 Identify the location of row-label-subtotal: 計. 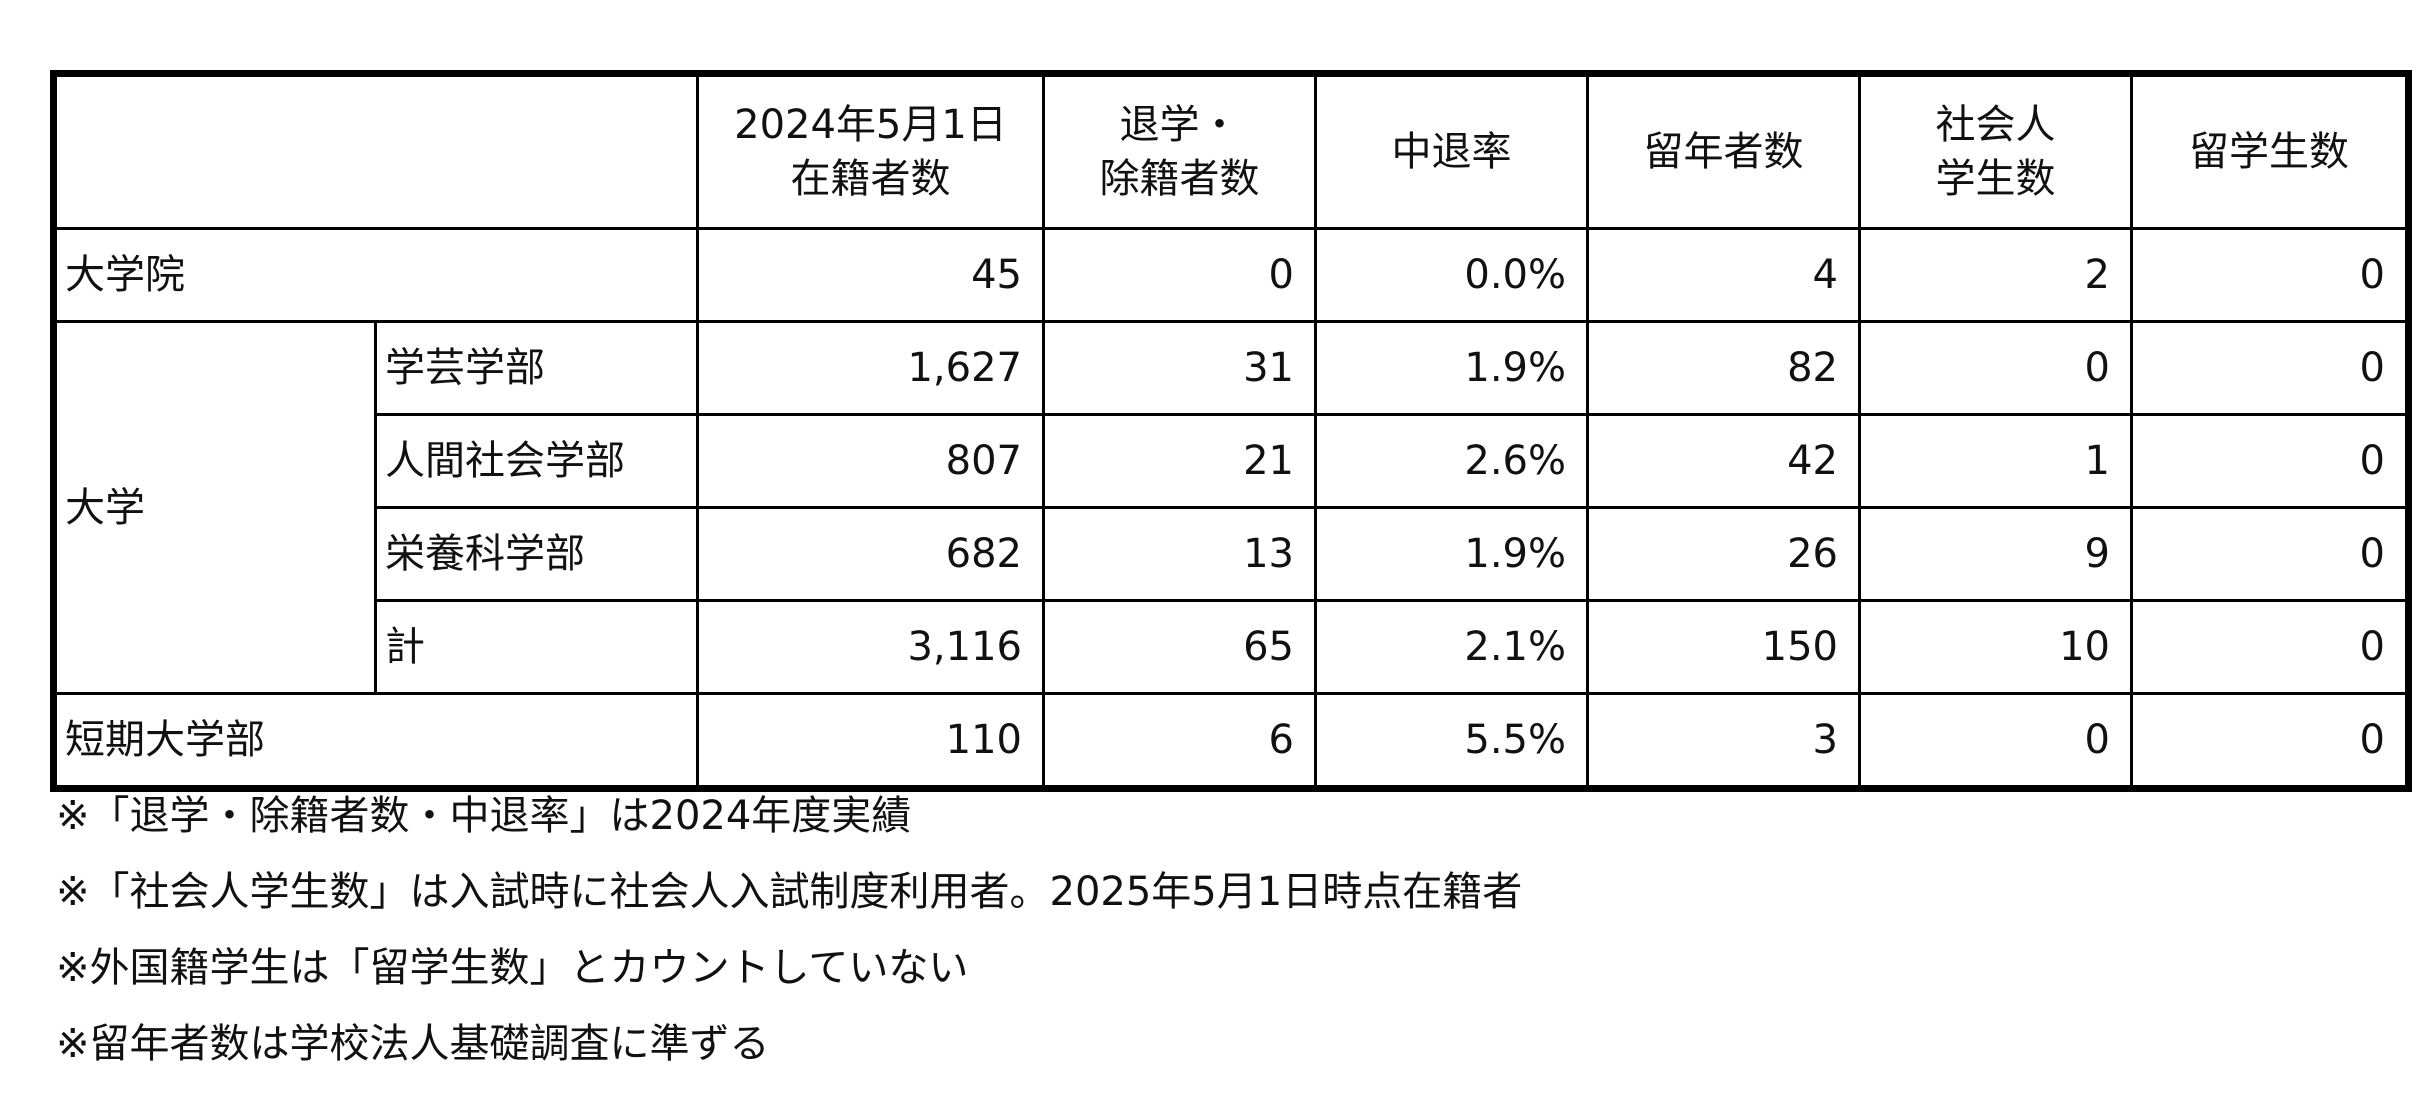
(536, 647).